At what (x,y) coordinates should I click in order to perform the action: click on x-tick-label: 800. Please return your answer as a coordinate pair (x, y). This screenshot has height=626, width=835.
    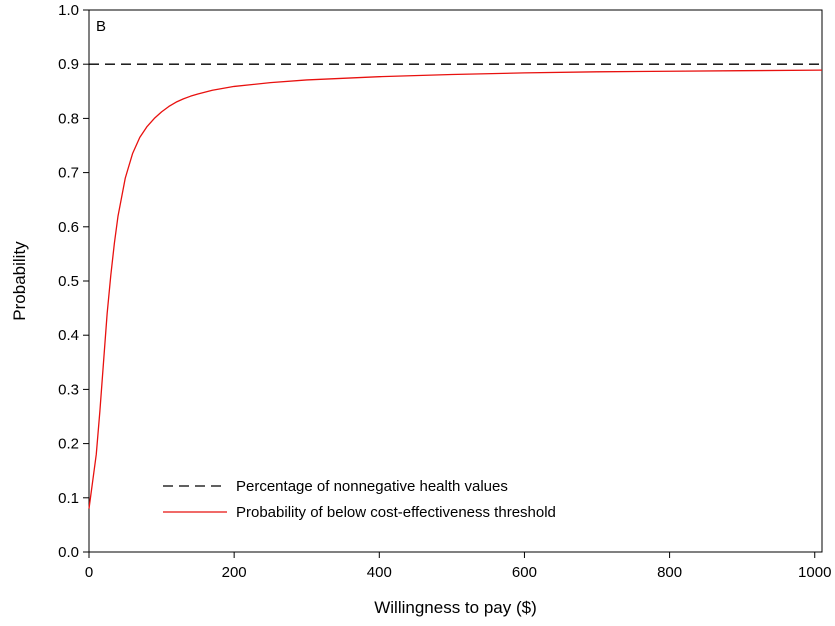
    Looking at the image, I should click on (669, 572).